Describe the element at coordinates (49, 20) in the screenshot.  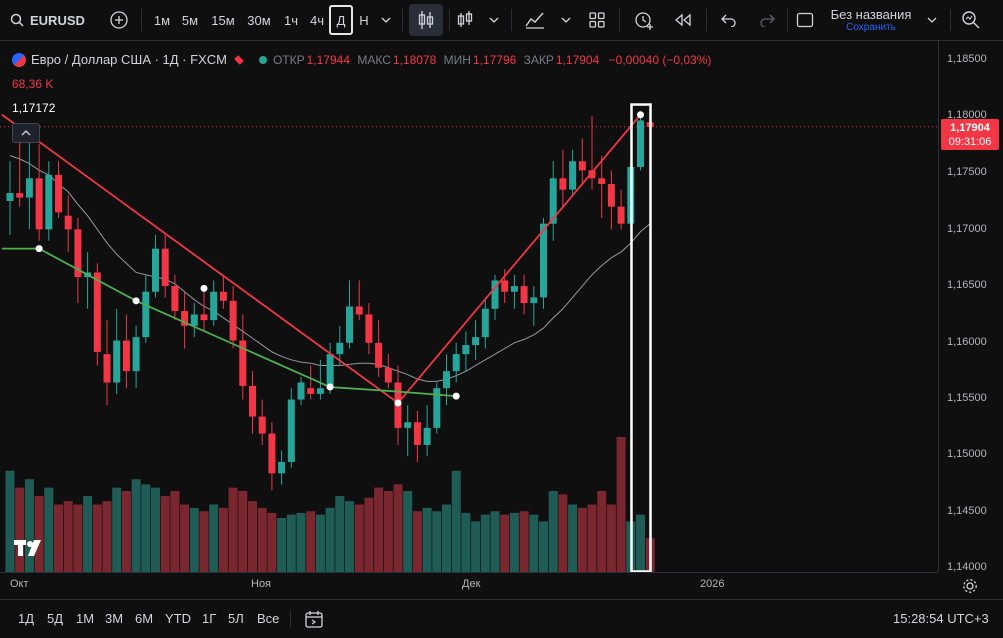
I see `symbol-search: EURUSD` at that location.